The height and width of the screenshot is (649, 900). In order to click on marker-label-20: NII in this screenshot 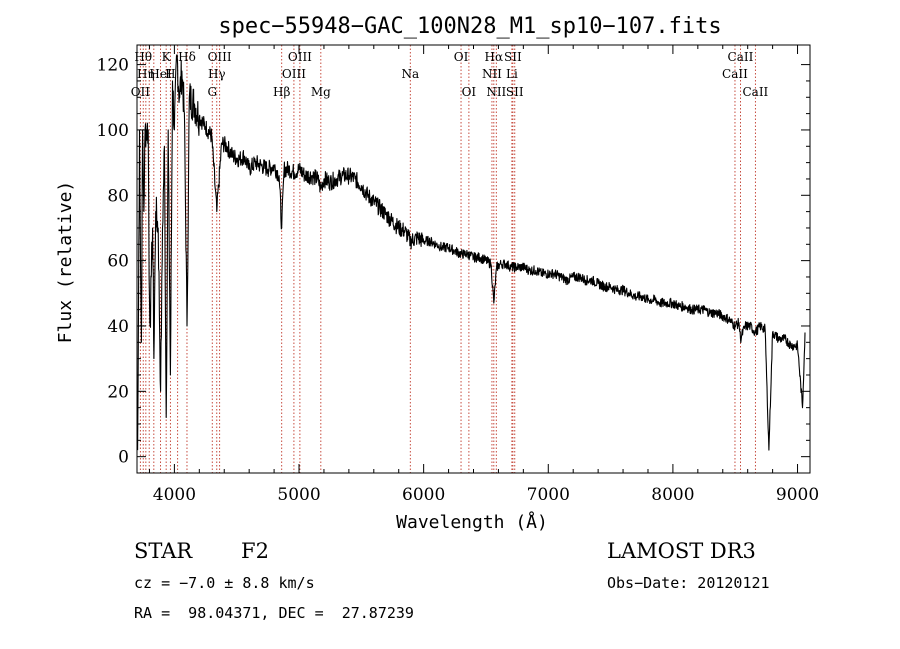, I will do `click(492, 74)`.